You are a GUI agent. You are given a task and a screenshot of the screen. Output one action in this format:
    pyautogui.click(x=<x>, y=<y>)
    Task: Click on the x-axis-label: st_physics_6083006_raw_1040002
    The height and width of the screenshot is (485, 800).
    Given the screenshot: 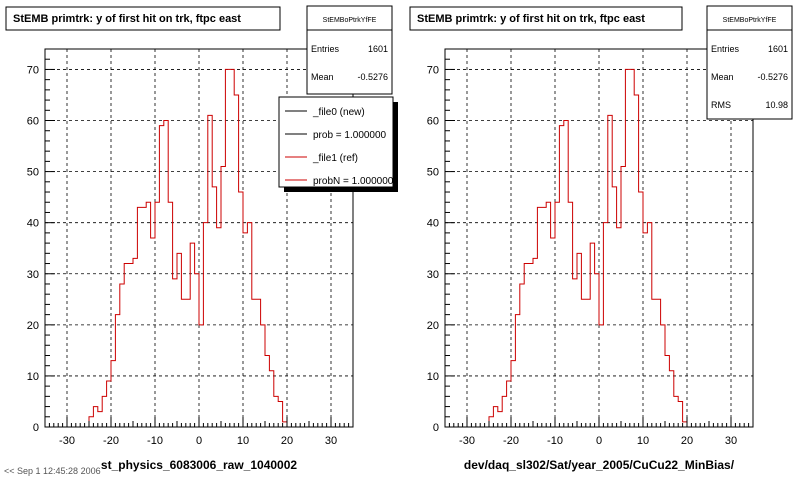 What is the action you would take?
    pyautogui.click(x=199, y=465)
    